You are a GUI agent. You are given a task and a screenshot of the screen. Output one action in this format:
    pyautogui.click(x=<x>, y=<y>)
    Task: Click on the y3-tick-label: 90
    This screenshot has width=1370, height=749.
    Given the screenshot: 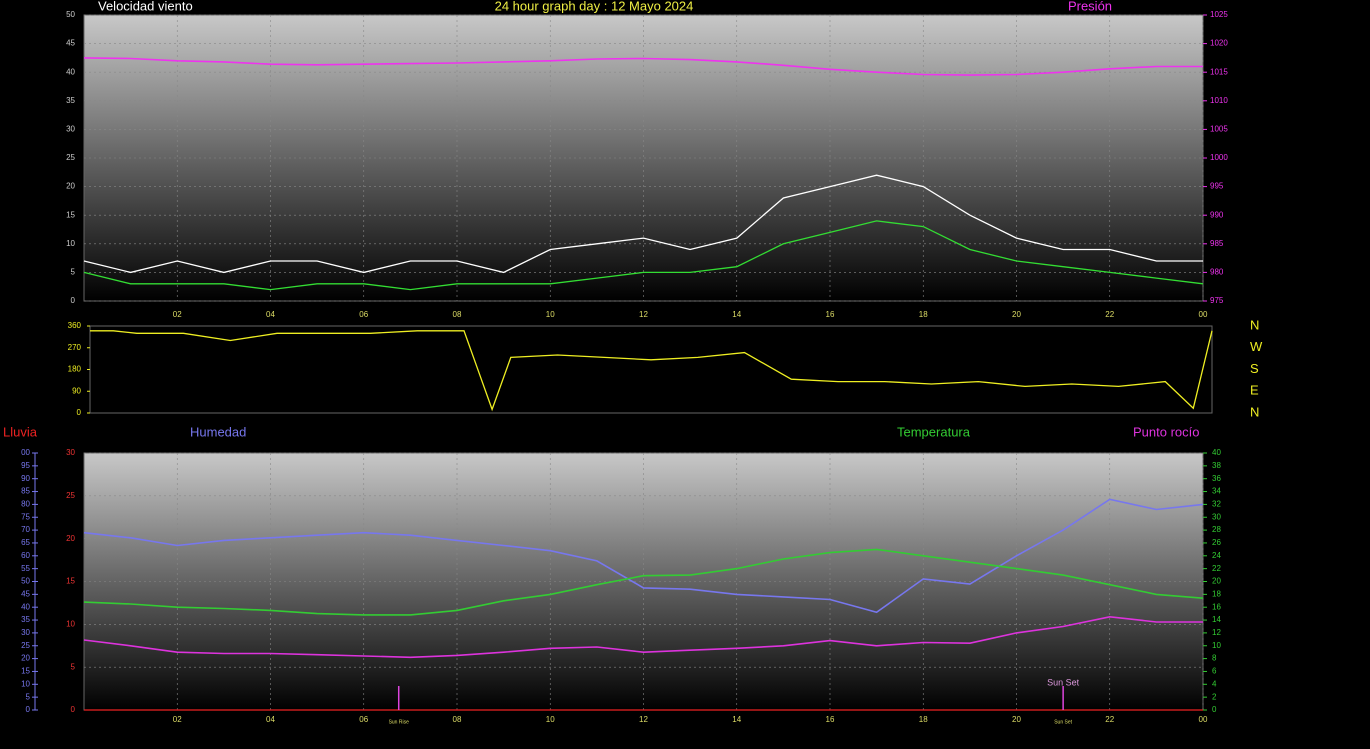 What is the action you would take?
    pyautogui.click(x=25, y=478)
    